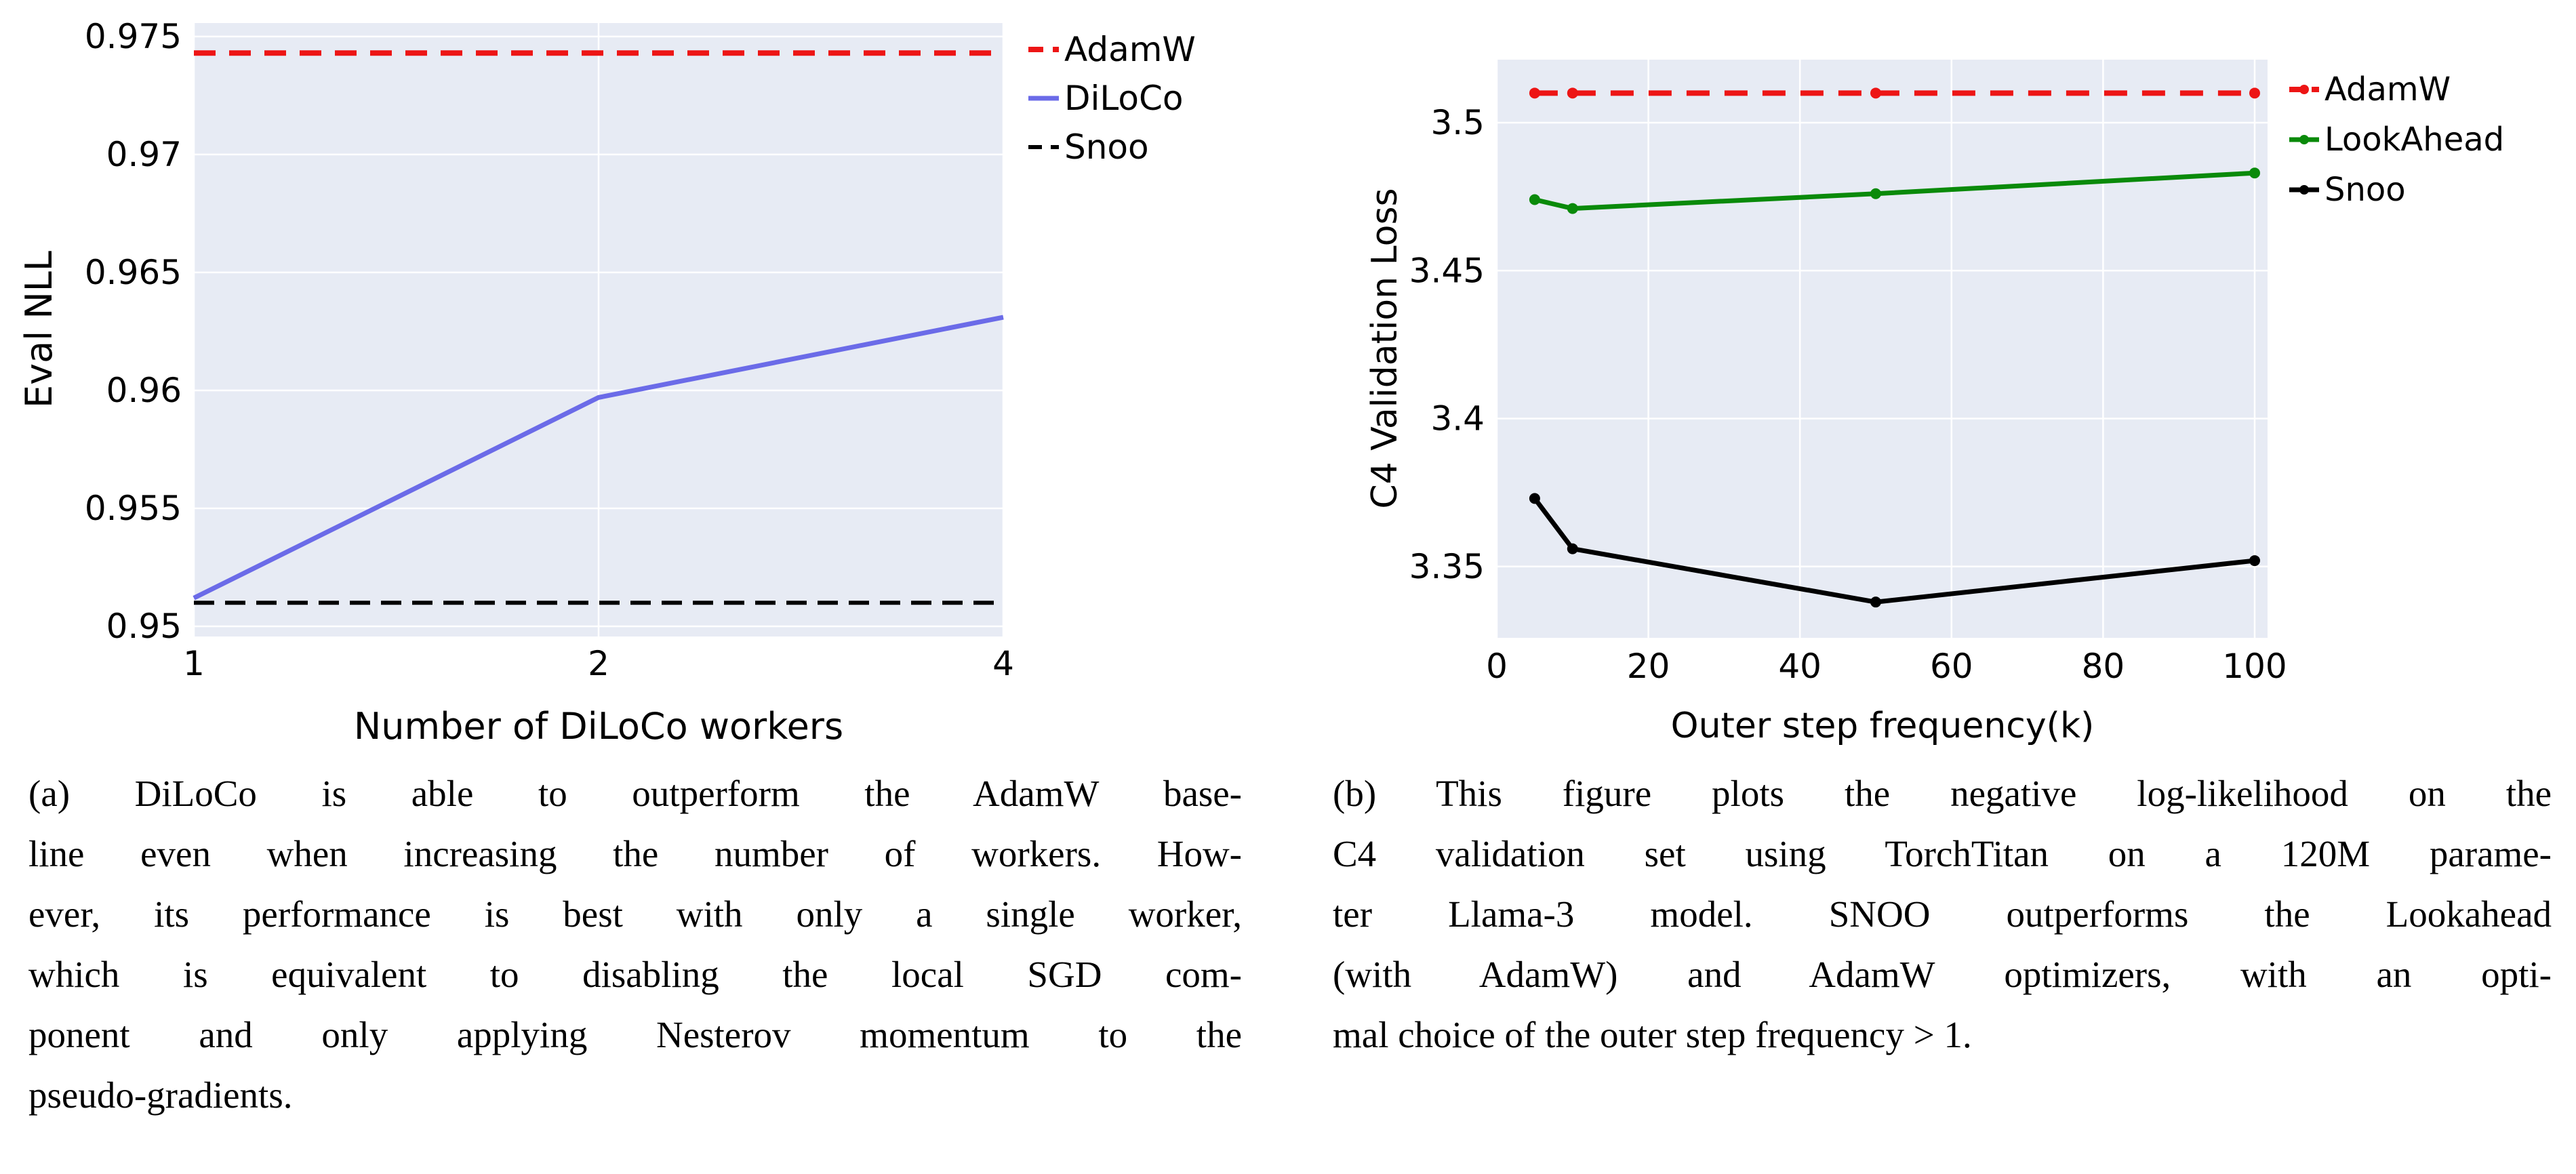 The image size is (2576, 1174). Describe the element at coordinates (1457, 123) in the screenshot. I see `y-tick-label: 3.5` at that location.